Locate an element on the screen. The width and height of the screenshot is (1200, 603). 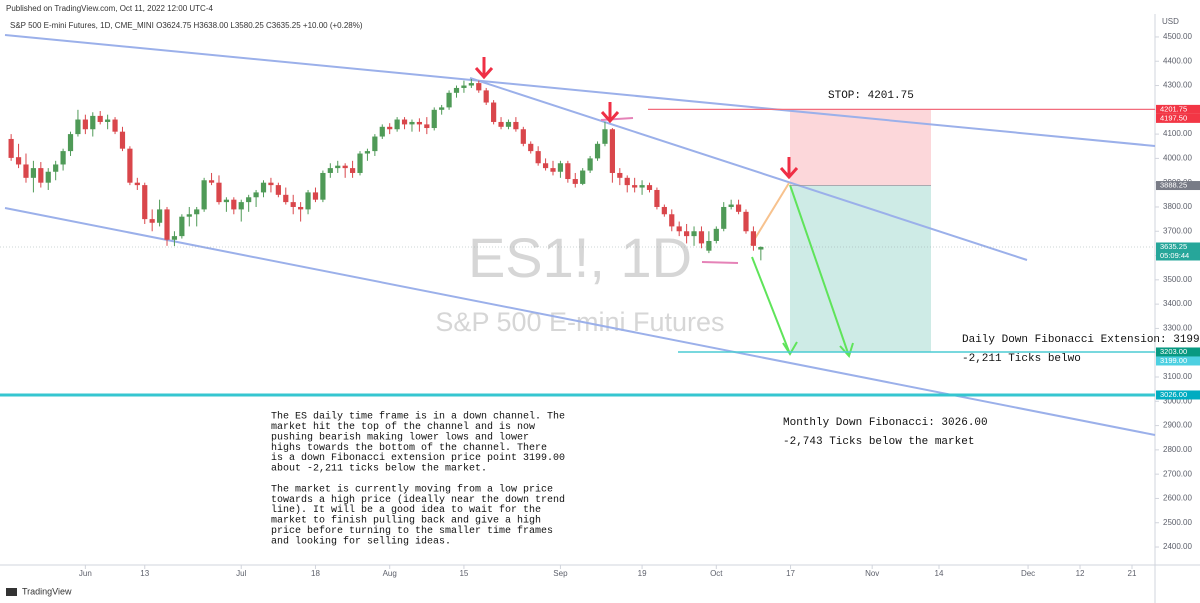
note-line: about -2,211 ticks below the market. is located at coordinates (379, 469).